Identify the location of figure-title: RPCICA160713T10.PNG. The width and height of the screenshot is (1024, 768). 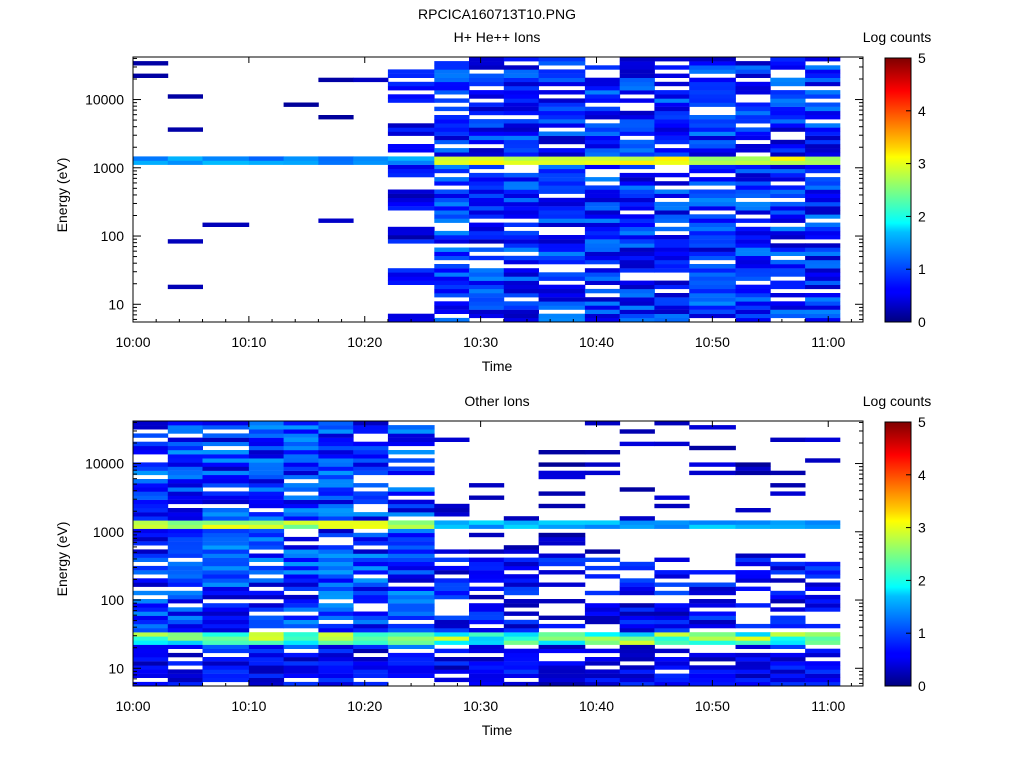
(497, 14).